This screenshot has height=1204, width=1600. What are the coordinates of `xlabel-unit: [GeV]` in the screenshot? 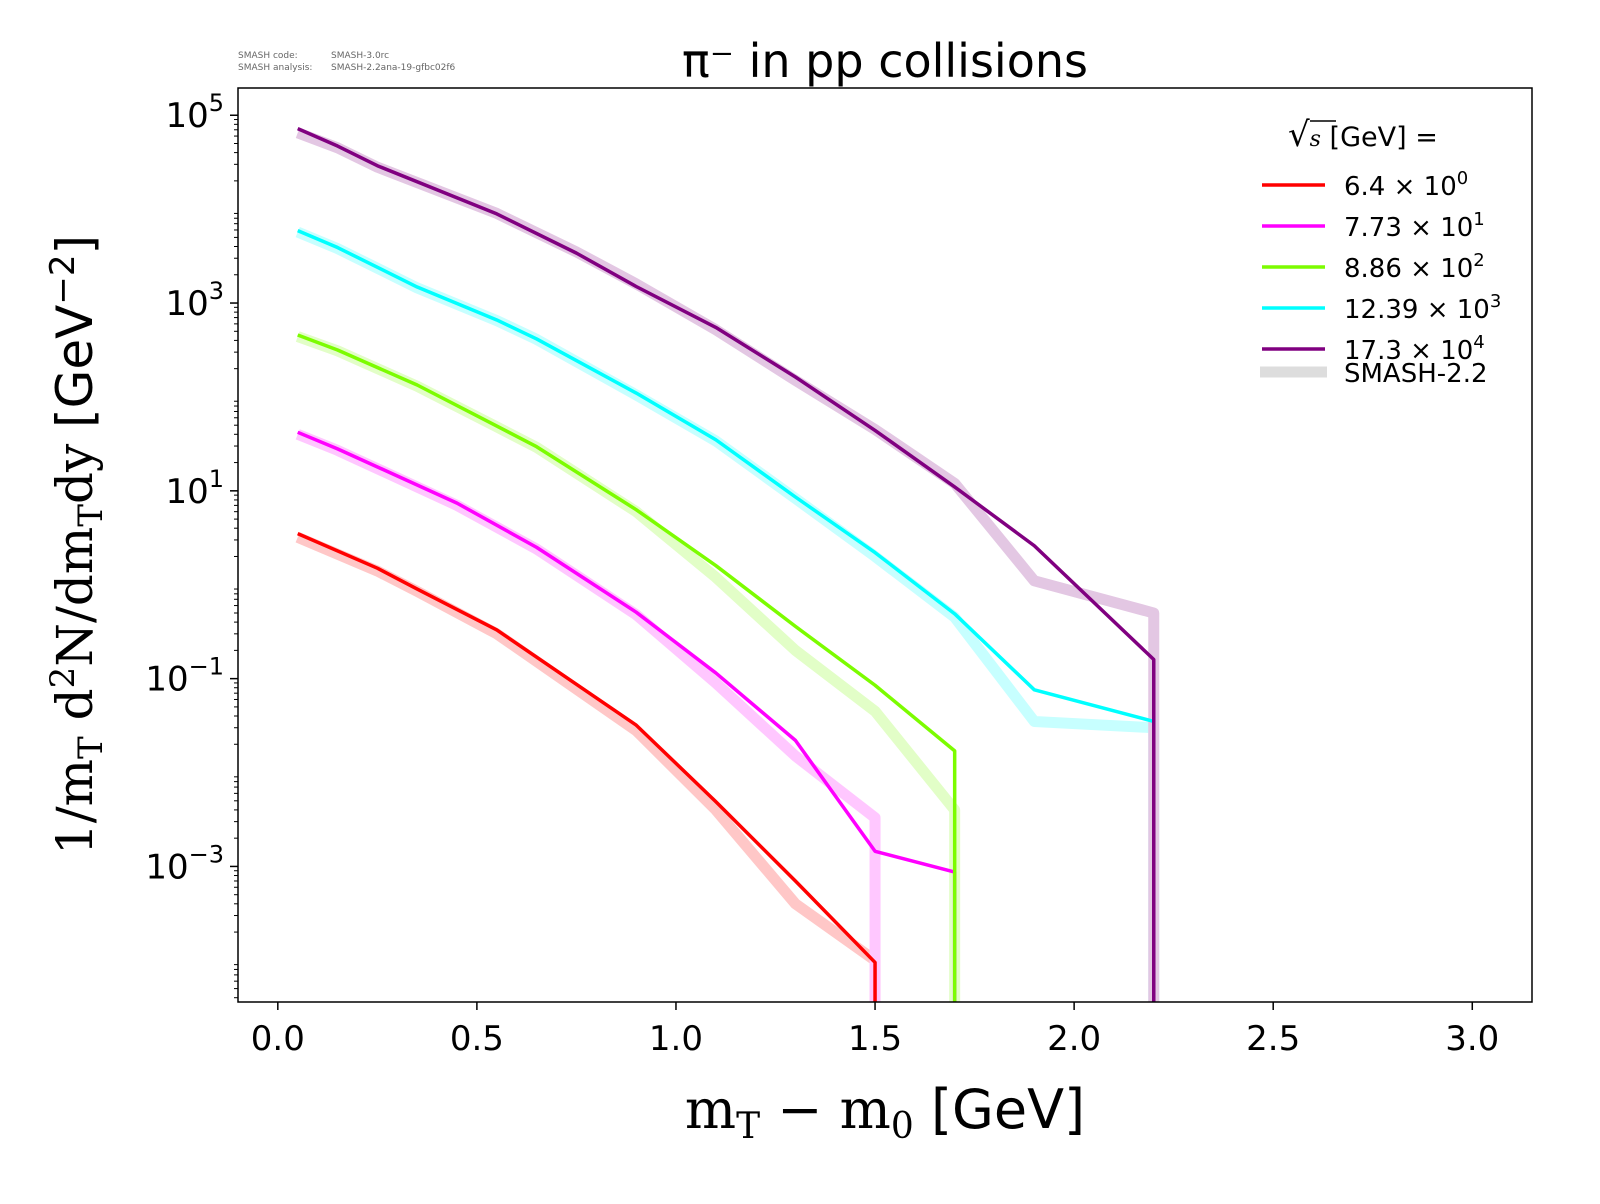 It's located at (999, 1109).